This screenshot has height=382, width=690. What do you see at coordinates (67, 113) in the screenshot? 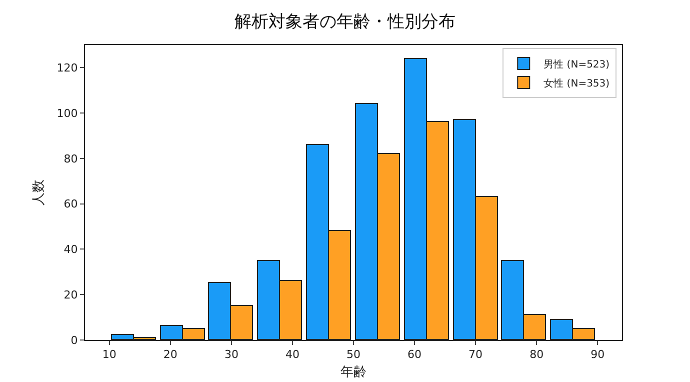
I see `y-tick-label: 100` at bounding box center [67, 113].